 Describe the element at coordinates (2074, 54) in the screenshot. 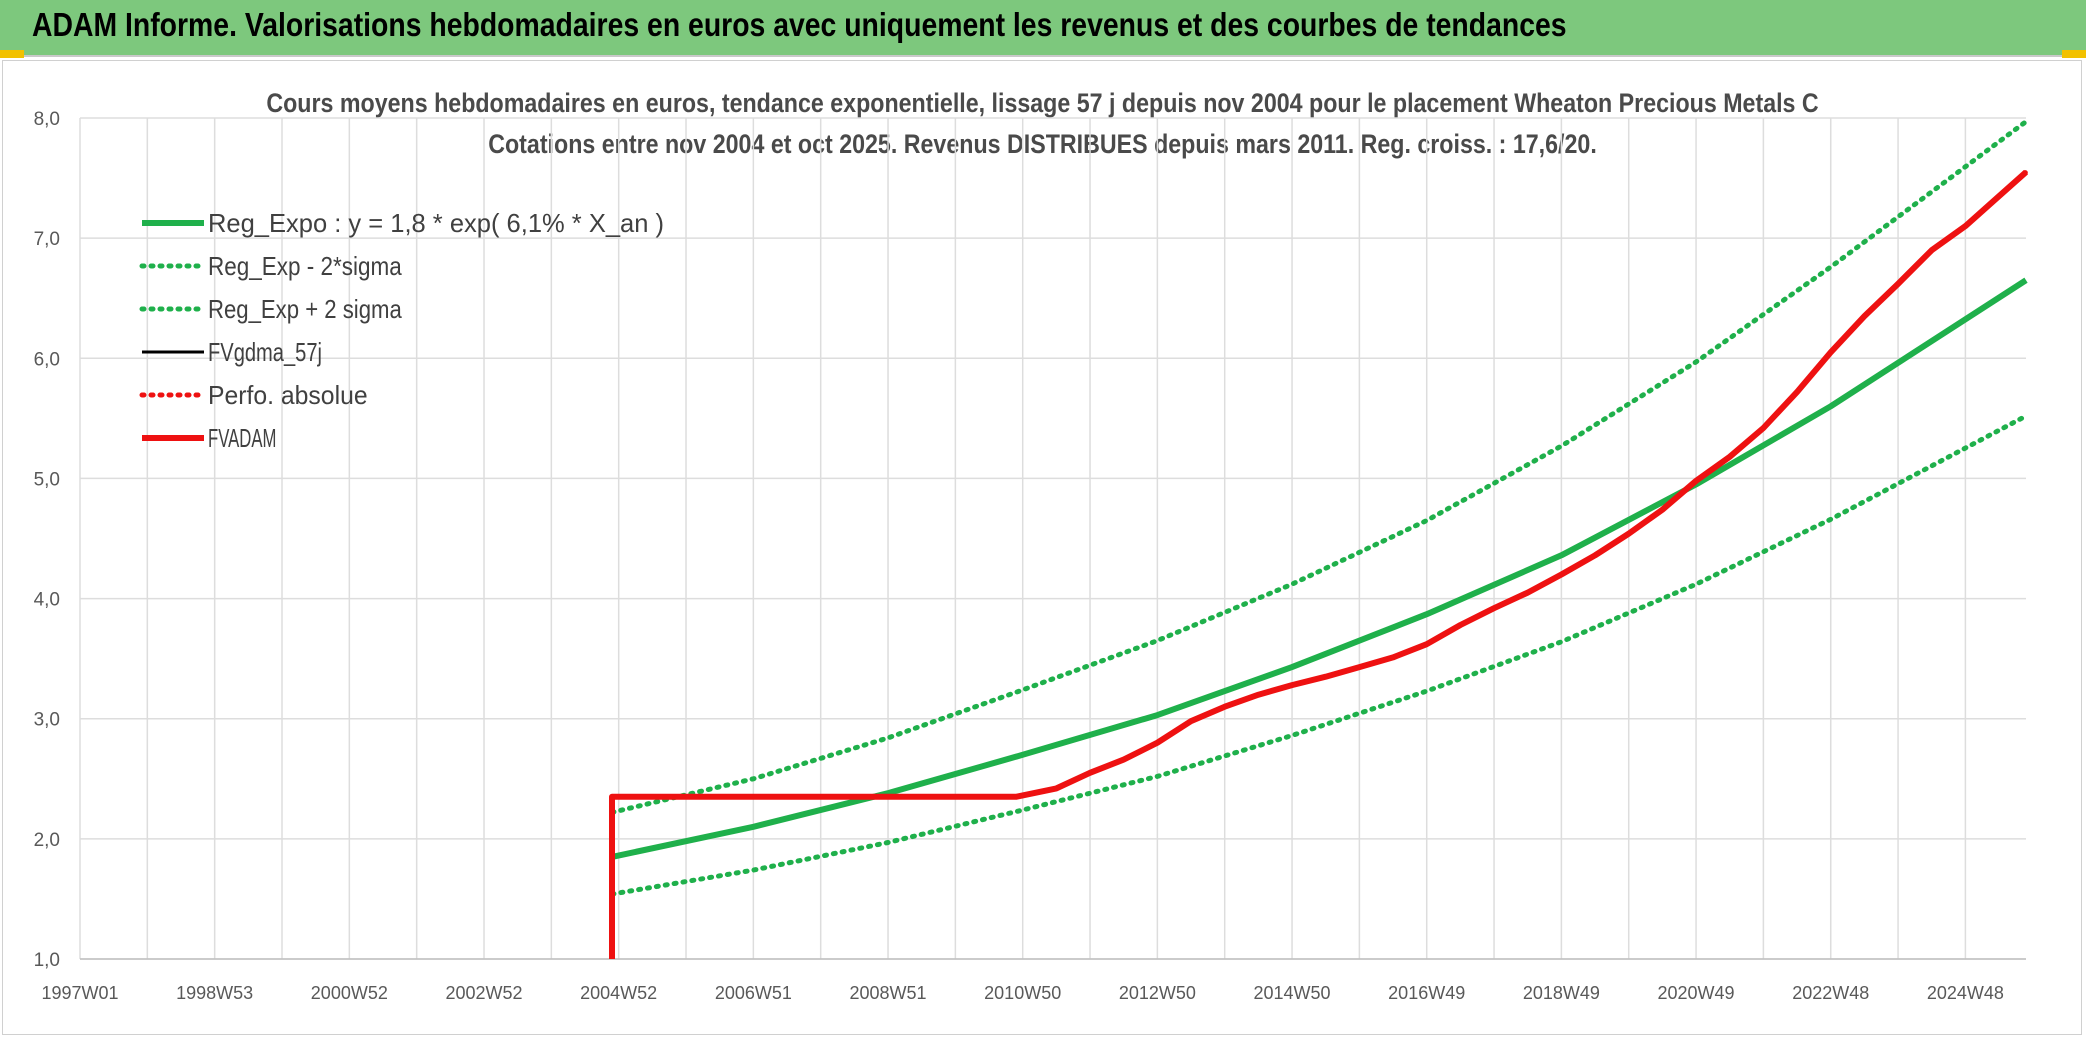

I see `banner-right-marker` at that location.